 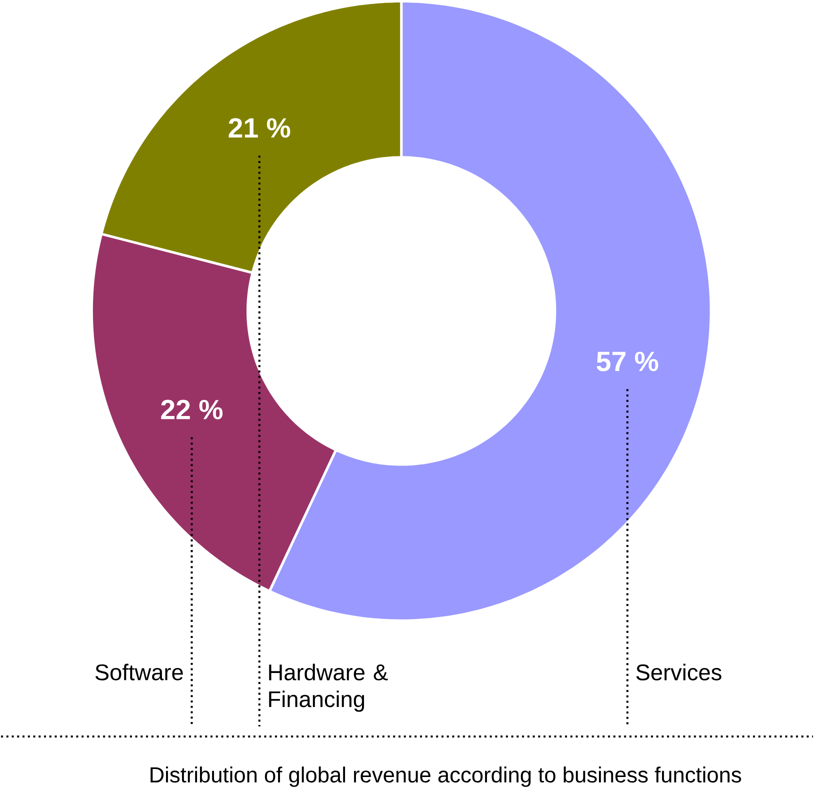 What do you see at coordinates (679, 672) in the screenshot?
I see `slice-label: Services` at bounding box center [679, 672].